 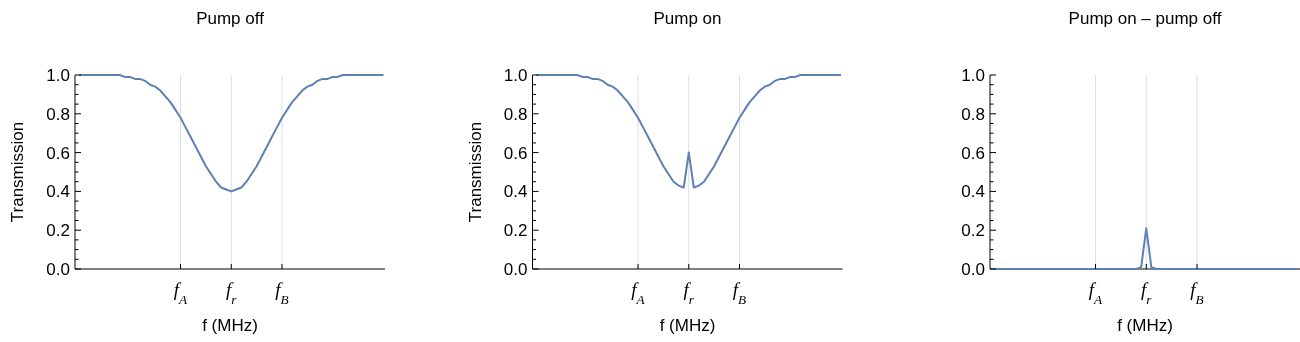 What do you see at coordinates (687, 18) in the screenshot?
I see `chart-title: Pump on` at bounding box center [687, 18].